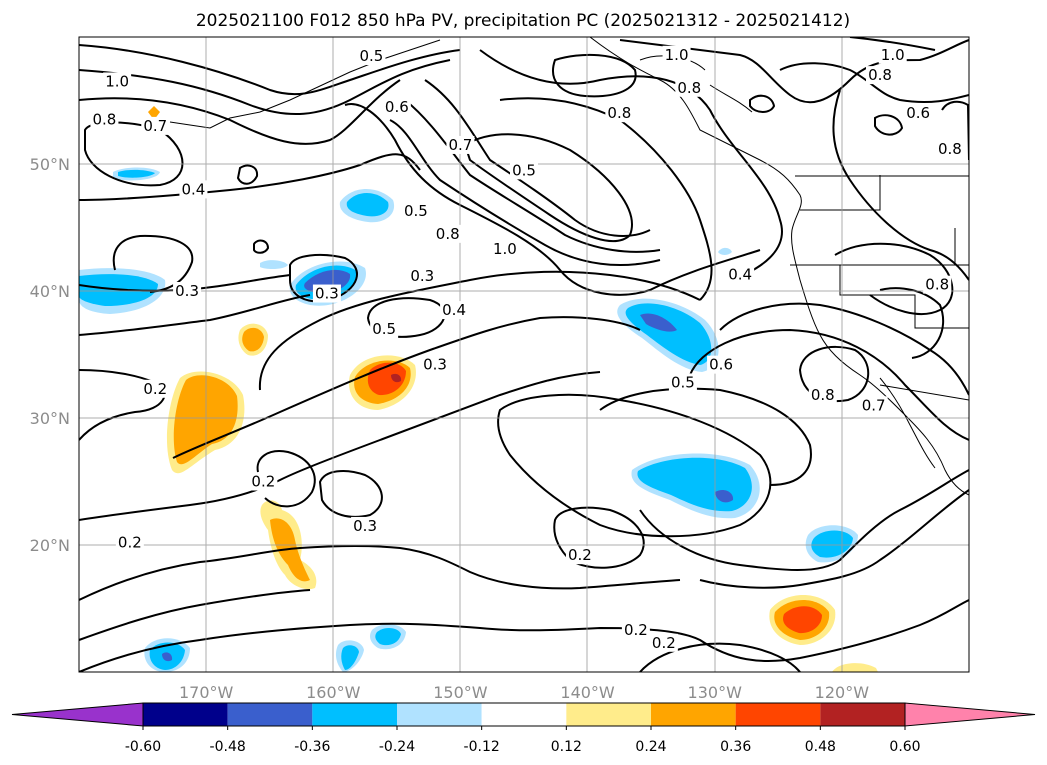 The height and width of the screenshot is (765, 1047). I want to click on longitude-tick-labels: 170°W 160°W 150°W 140°W 130°W 120°W, so click(524, 692).